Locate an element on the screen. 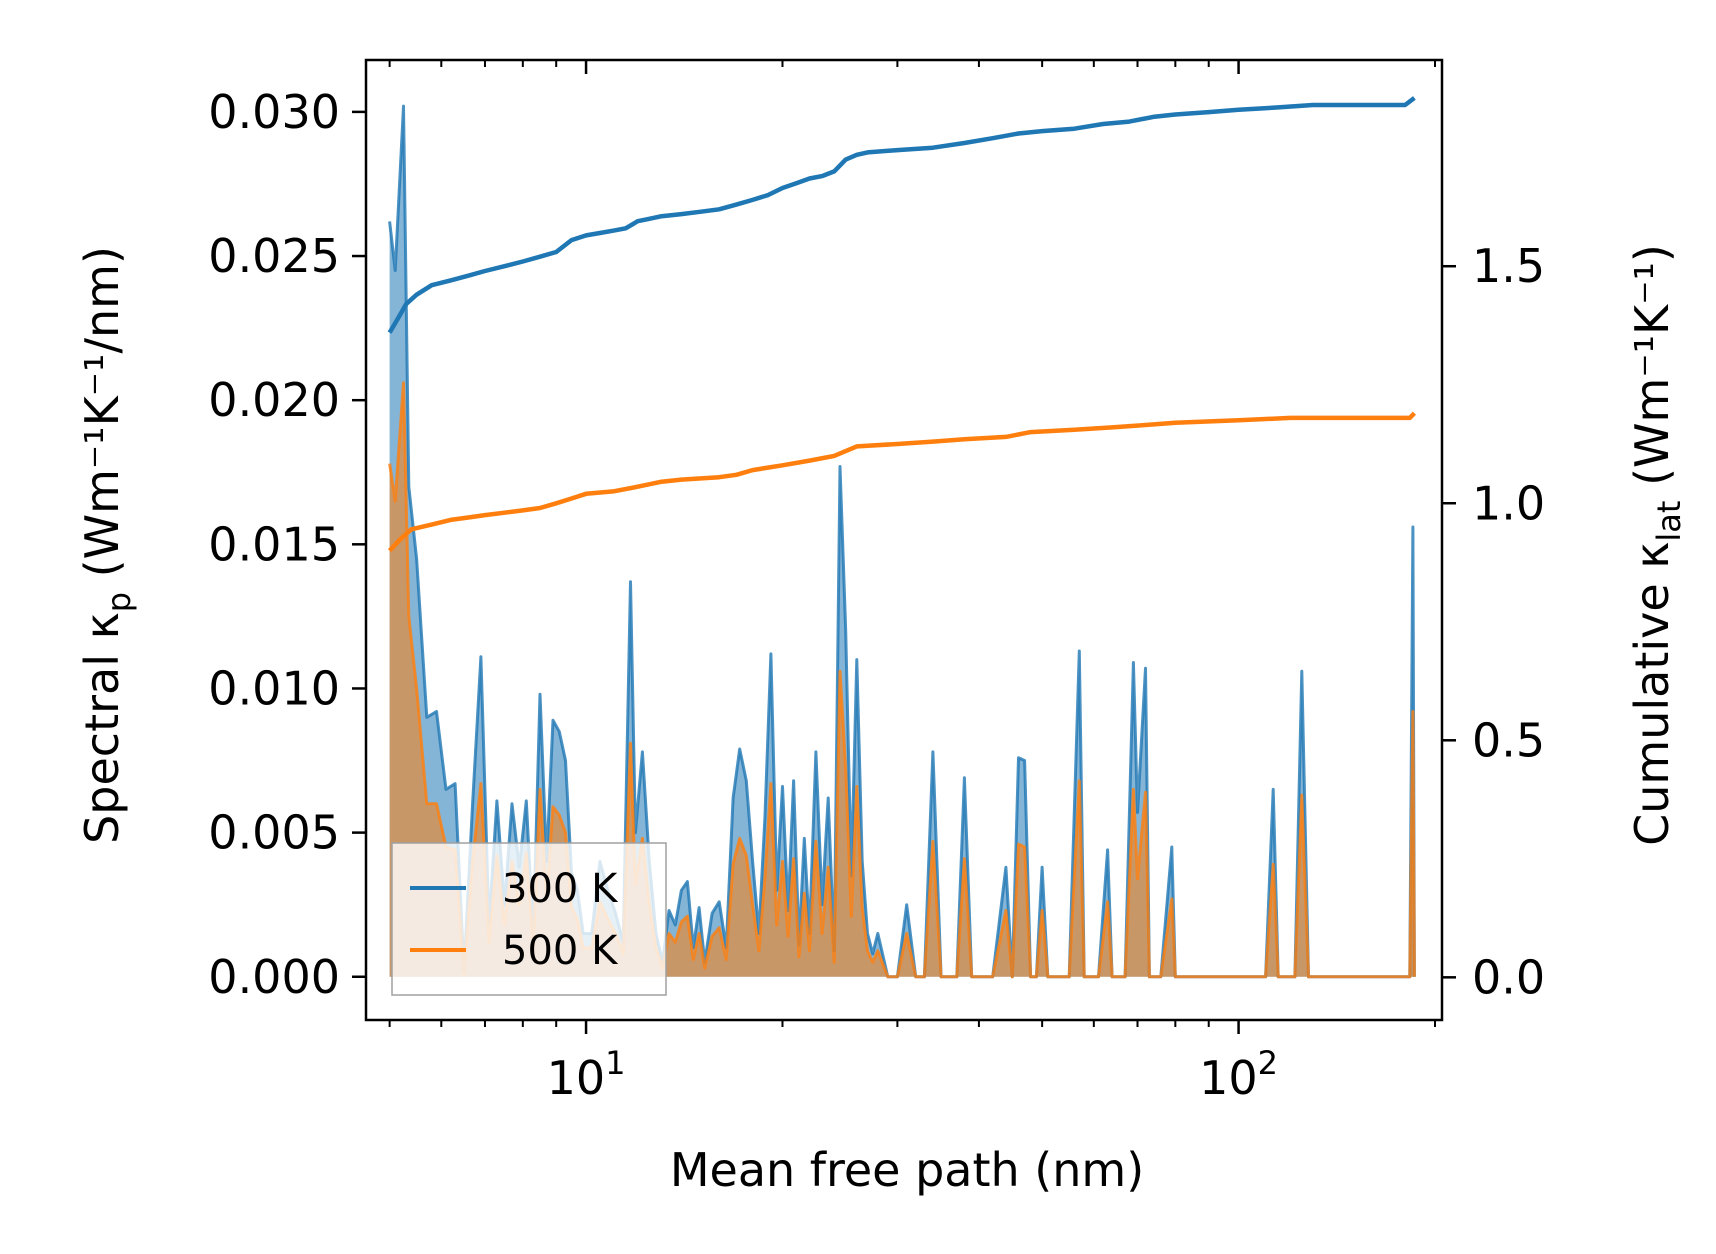 The width and height of the screenshot is (1716, 1254). left-y-tick-label: 0.010 is located at coordinates (274, 688).